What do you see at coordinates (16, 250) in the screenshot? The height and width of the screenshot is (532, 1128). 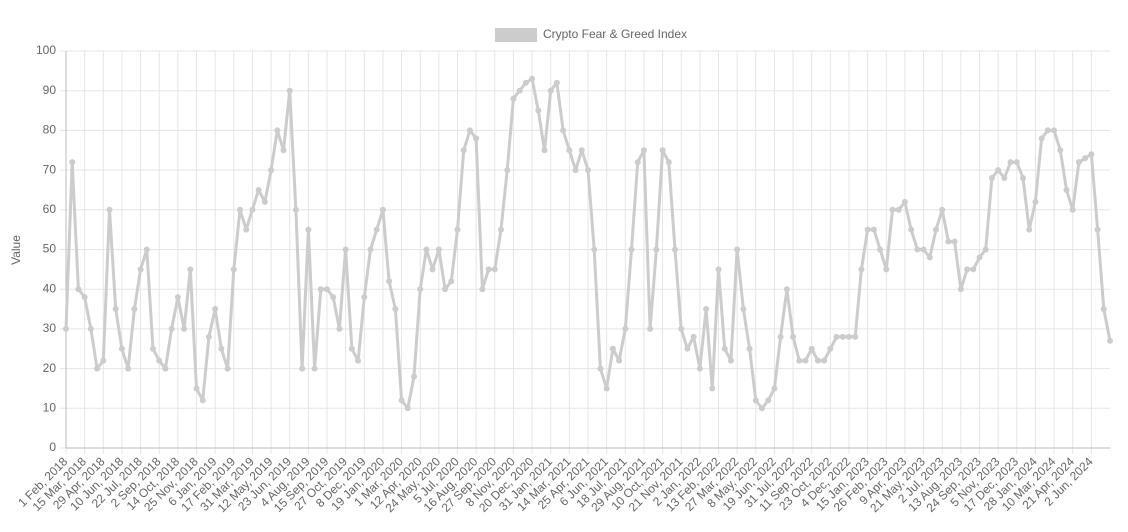 I see `y-axis-title: Value` at bounding box center [16, 250].